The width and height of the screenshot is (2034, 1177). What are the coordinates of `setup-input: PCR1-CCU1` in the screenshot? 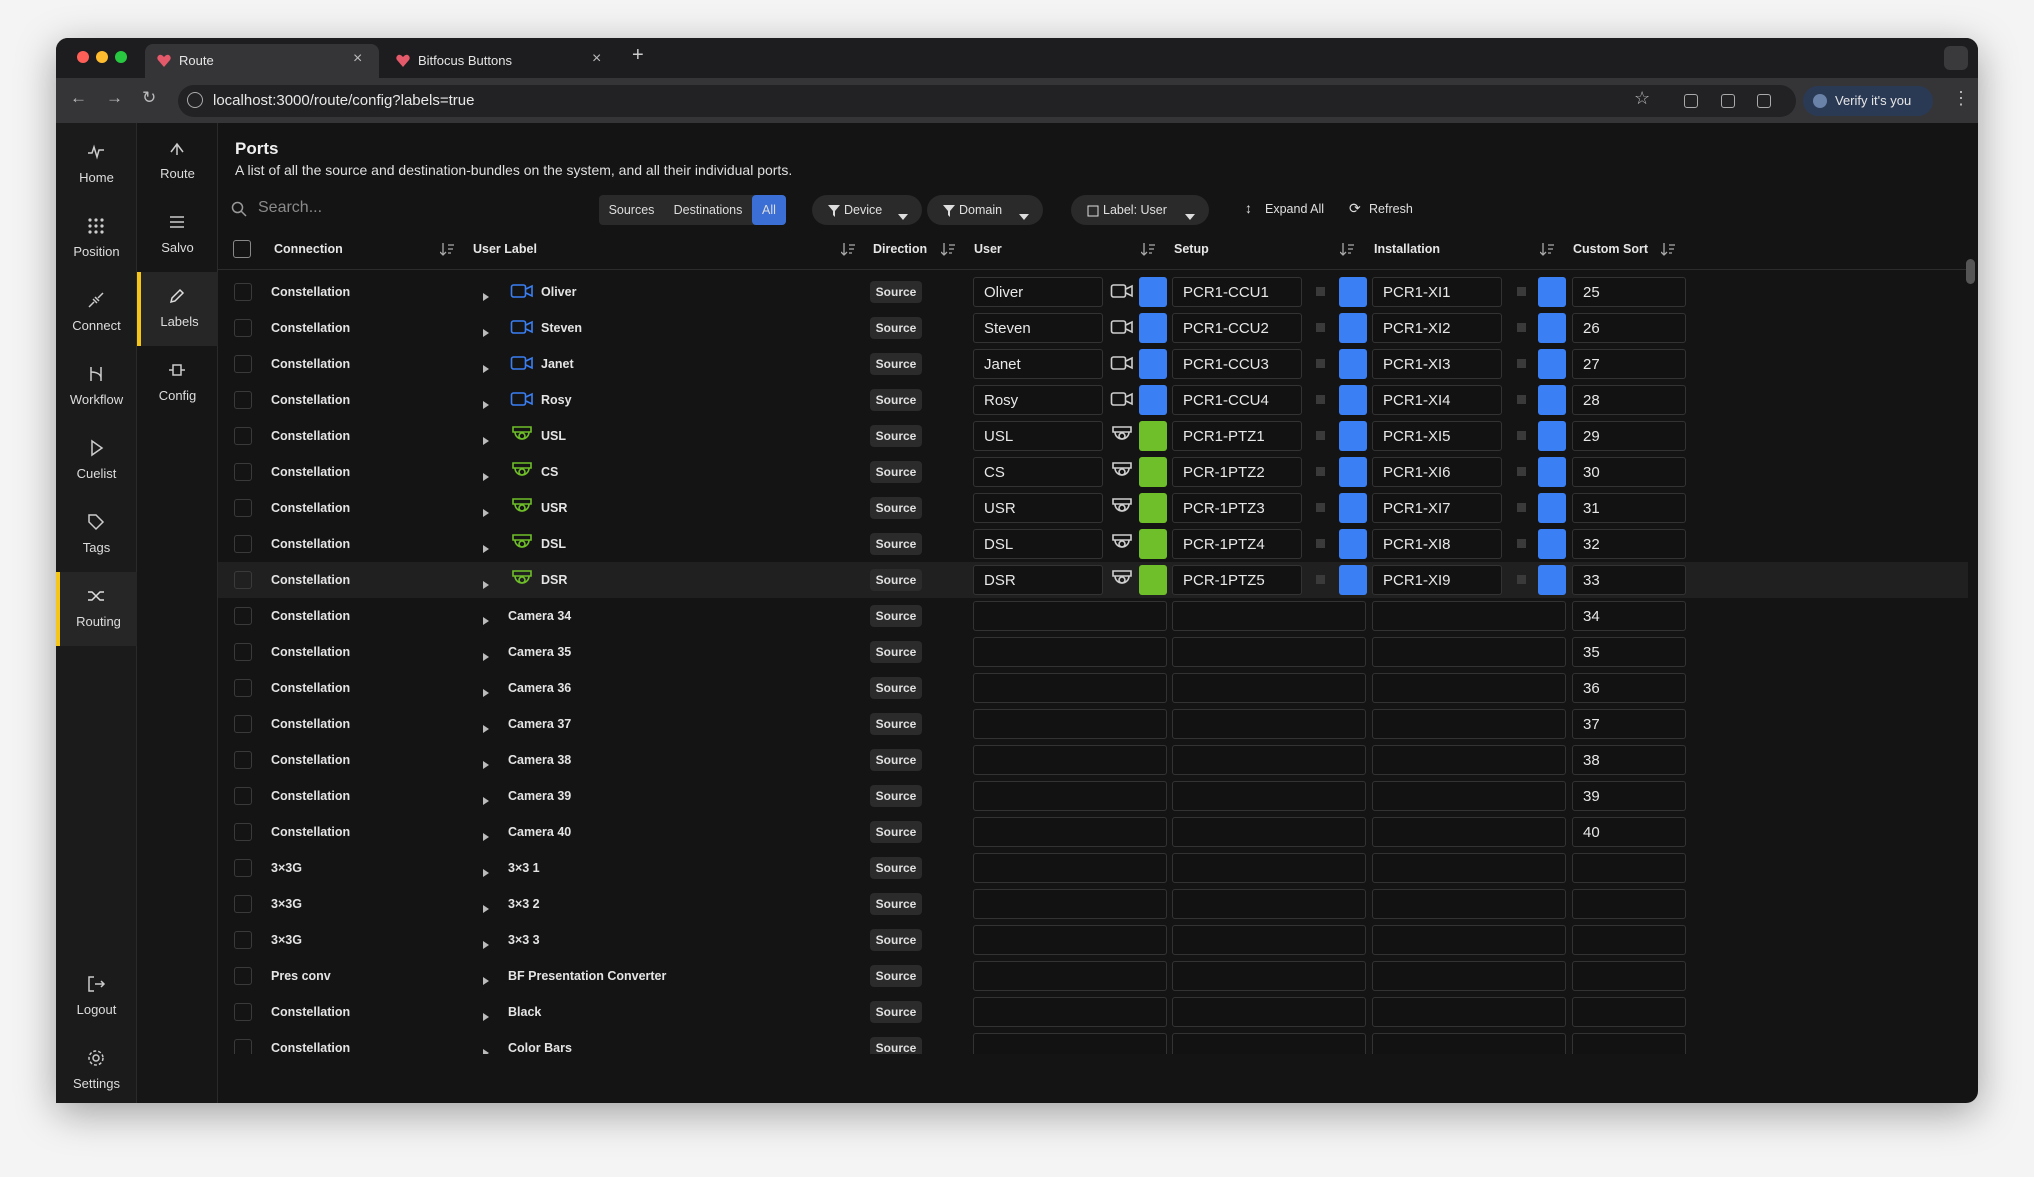 It's located at (1237, 292).